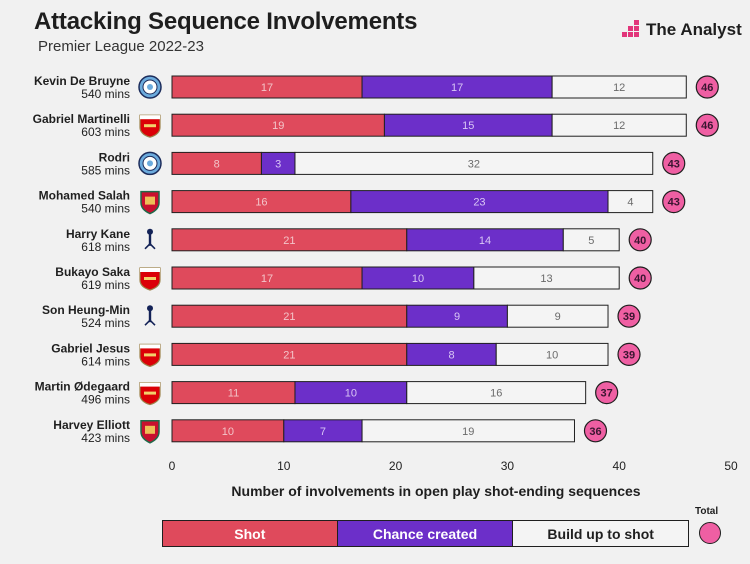 Image resolution: width=750 pixels, height=564 pixels. I want to click on bar-value-label: 7, so click(323, 432).